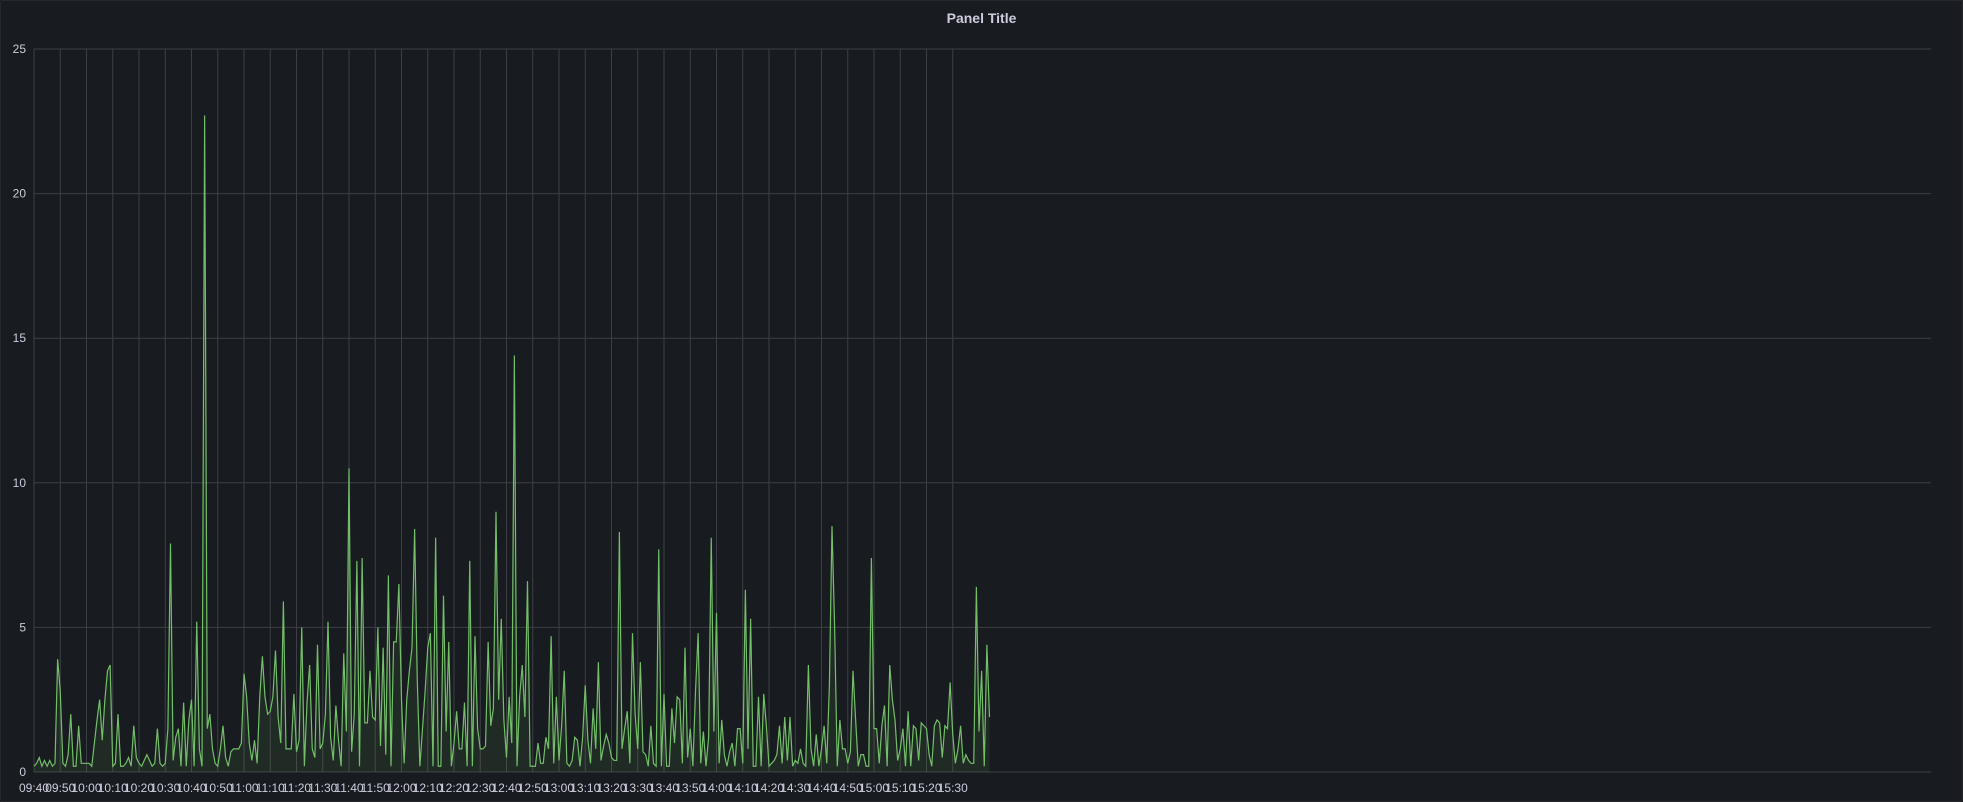 The height and width of the screenshot is (802, 1963). Describe the element at coordinates (585, 788) in the screenshot. I see `x-tick-label: 13:10` at that location.